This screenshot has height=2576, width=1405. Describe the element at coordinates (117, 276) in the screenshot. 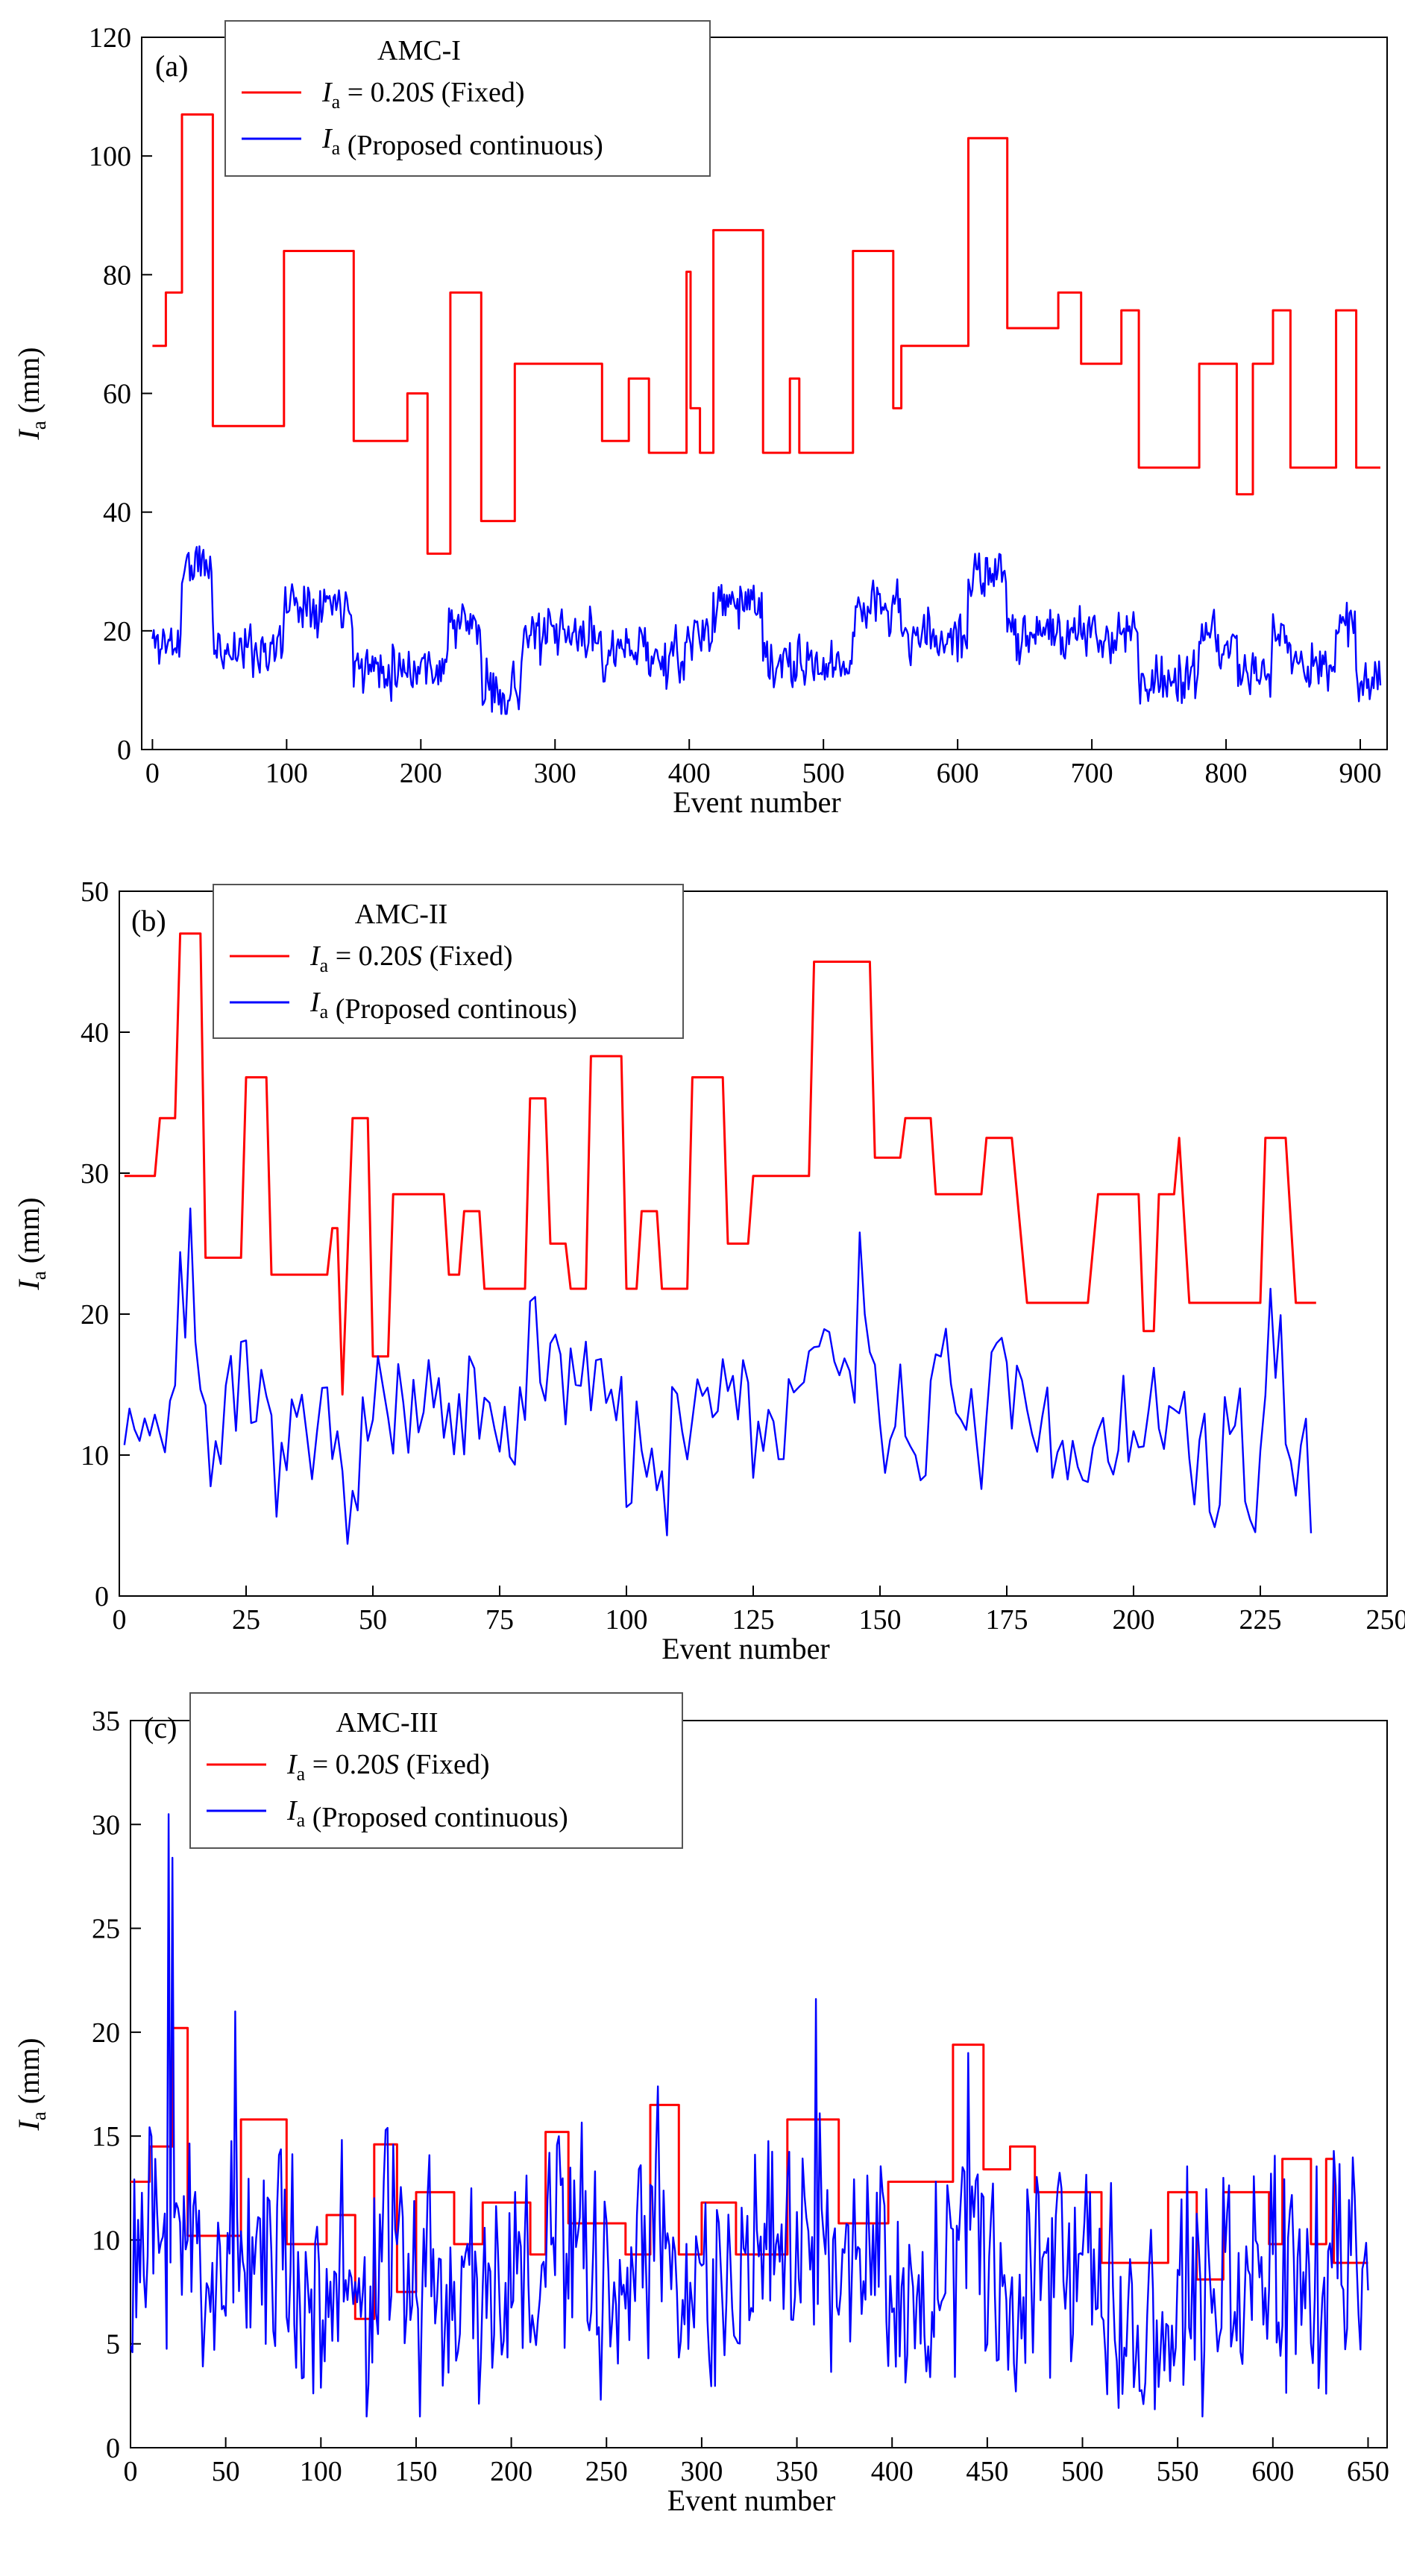

I see `y-tick-label: 80` at that location.